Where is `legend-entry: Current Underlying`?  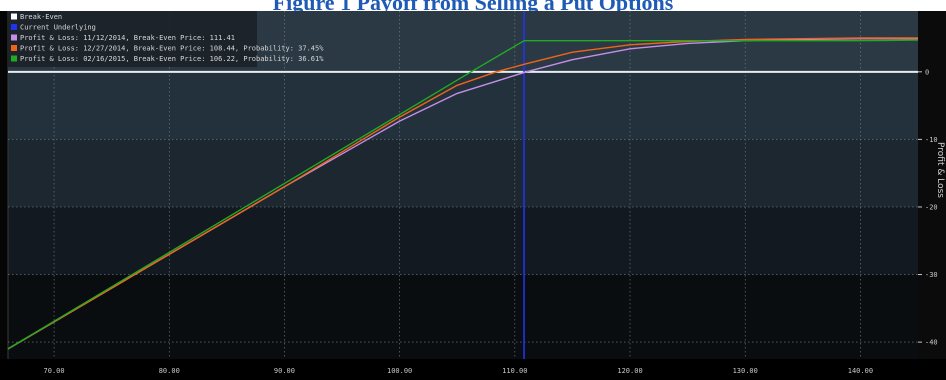
legend-entry: Current Underlying is located at coordinates (58, 28).